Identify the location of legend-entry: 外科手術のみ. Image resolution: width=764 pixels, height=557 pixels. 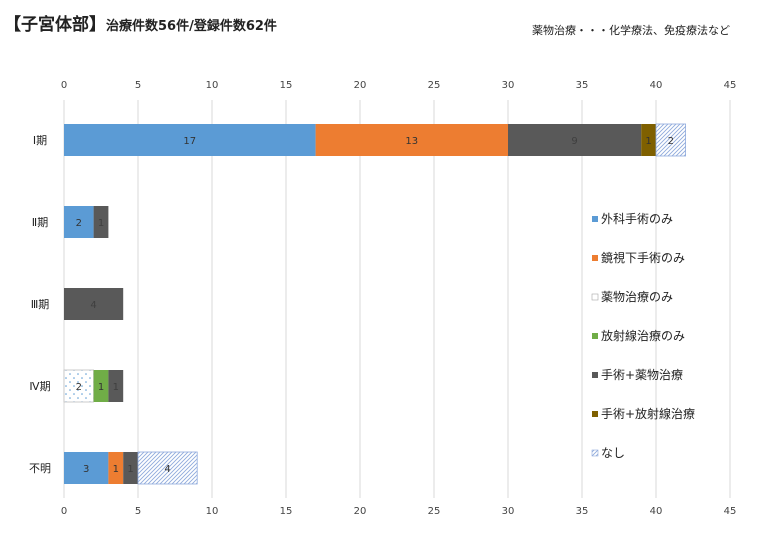
(637, 219).